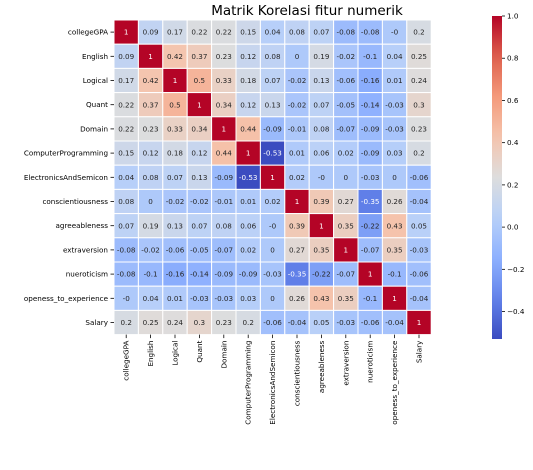  What do you see at coordinates (175, 298) in the screenshot?
I see `cell-value-label: 0.01` at bounding box center [175, 298].